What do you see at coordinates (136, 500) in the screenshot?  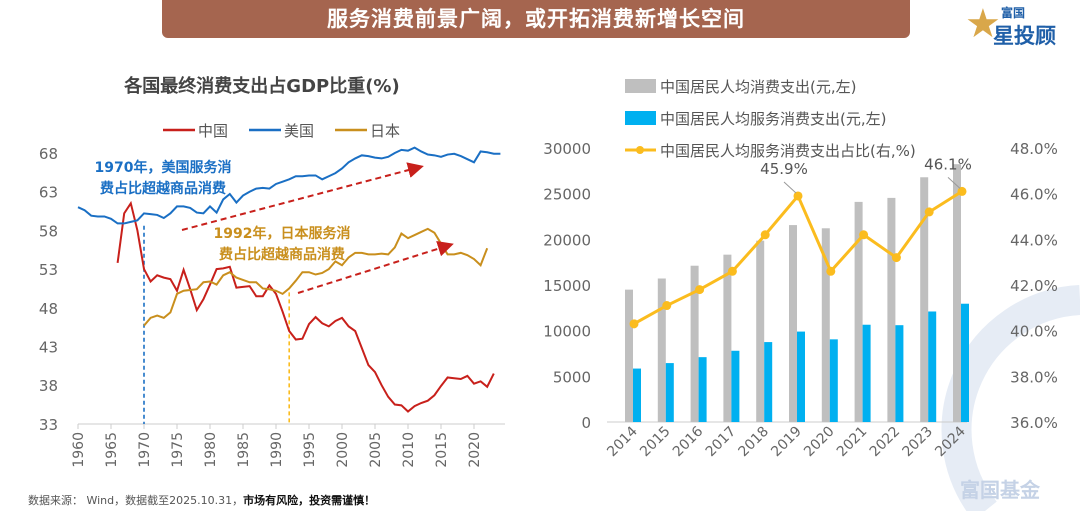 I see `data-source: 数据来源： Wind，数据截至2025.10.31，` at bounding box center [136, 500].